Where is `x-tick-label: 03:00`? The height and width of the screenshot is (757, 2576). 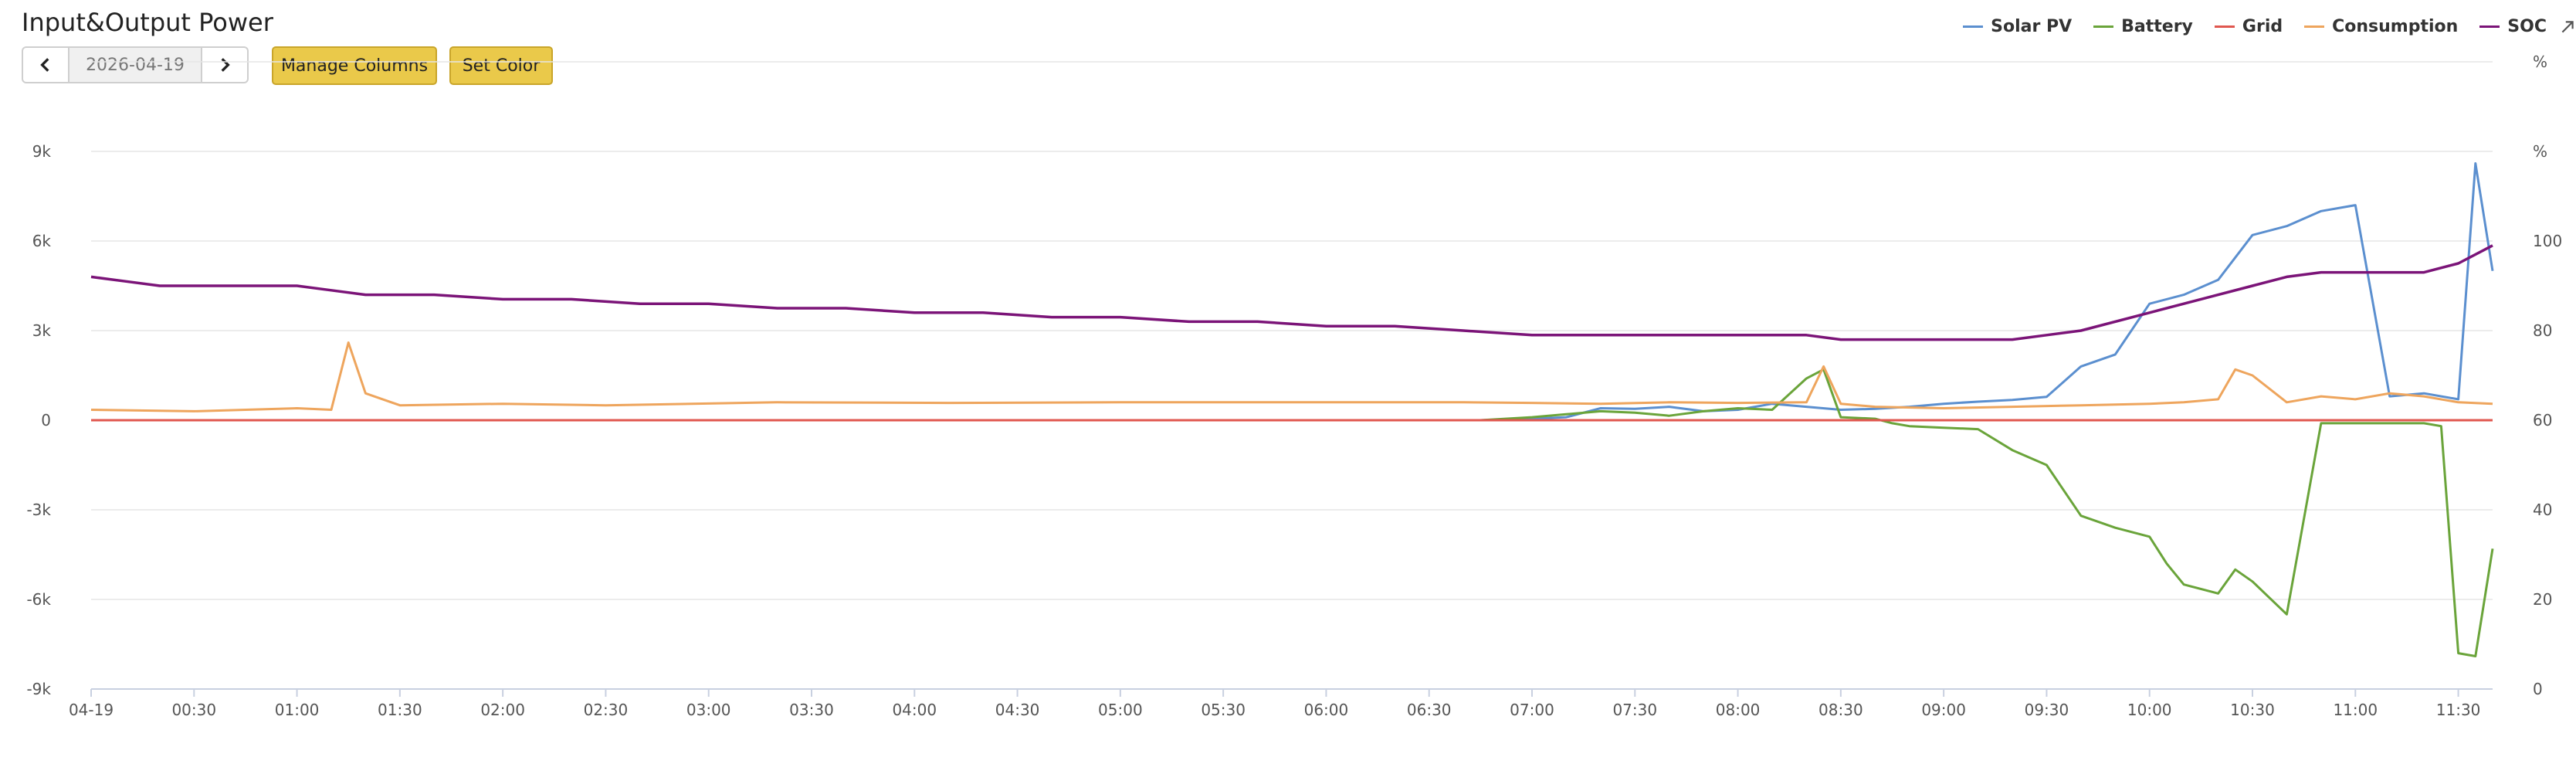
x-tick-label: 03:00 is located at coordinates (708, 710).